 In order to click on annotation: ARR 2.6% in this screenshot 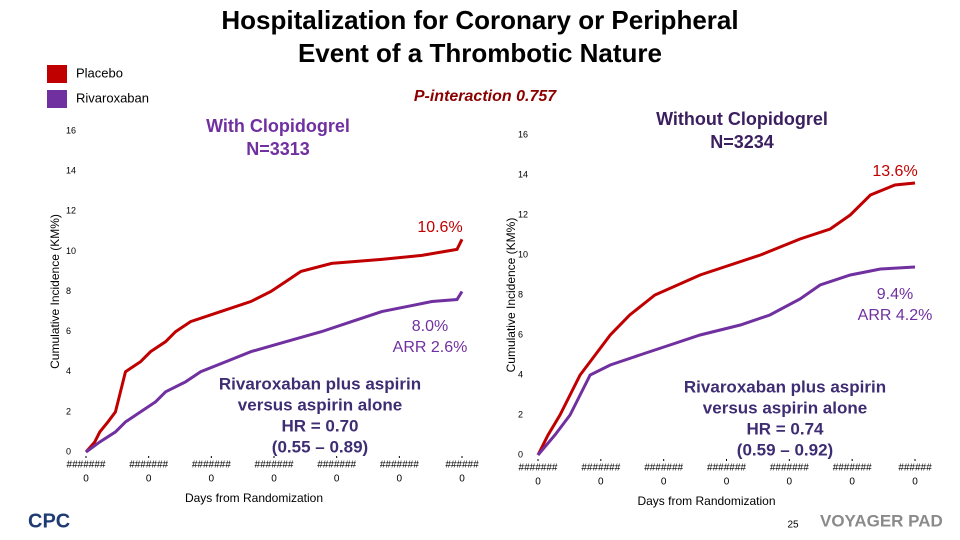, I will do `click(430, 347)`.